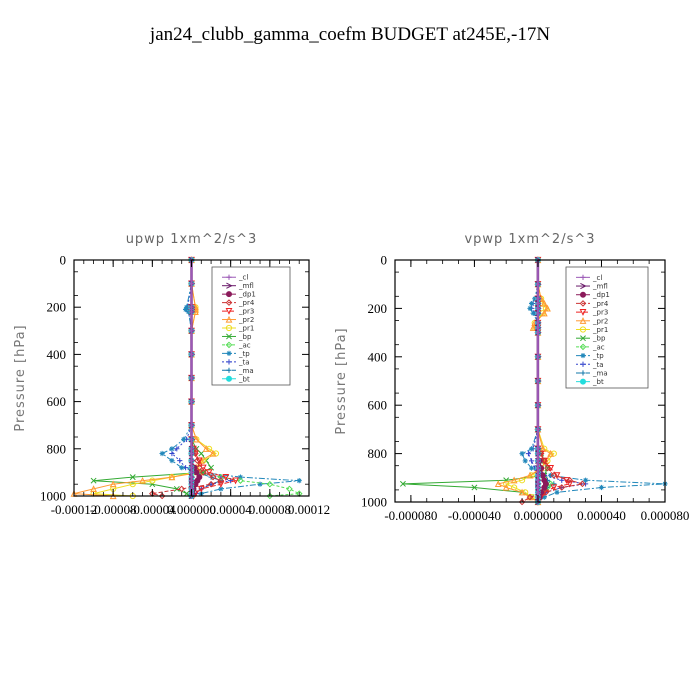 This screenshot has width=700, height=700. What do you see at coordinates (474, 515) in the screenshot?
I see `x-tick-label: -0.000040` at bounding box center [474, 515].